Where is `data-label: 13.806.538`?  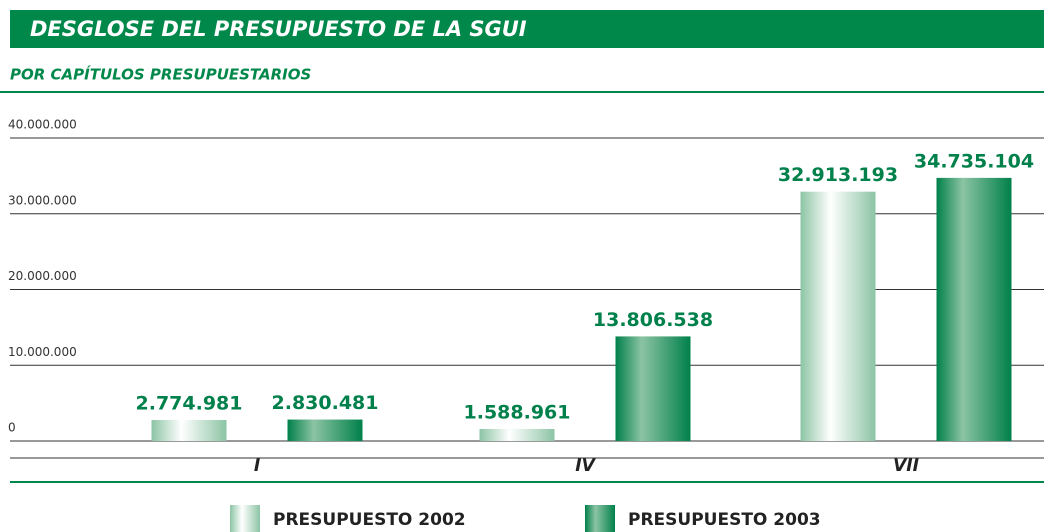
data-label: 13.806.538 is located at coordinates (653, 320).